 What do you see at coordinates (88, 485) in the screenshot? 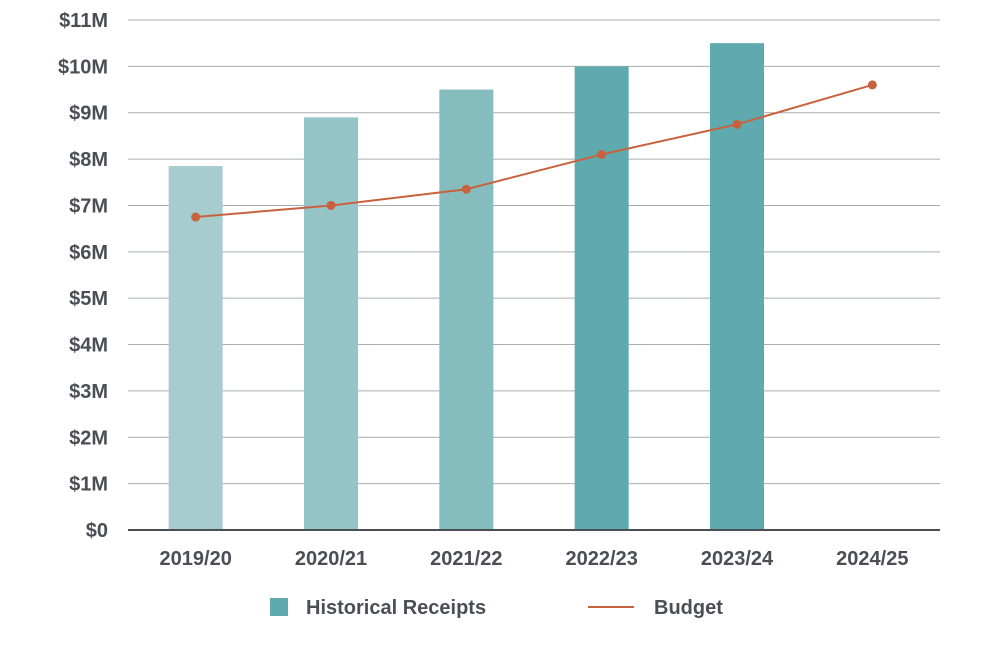
I see `y-tick-label: $1M` at bounding box center [88, 485].